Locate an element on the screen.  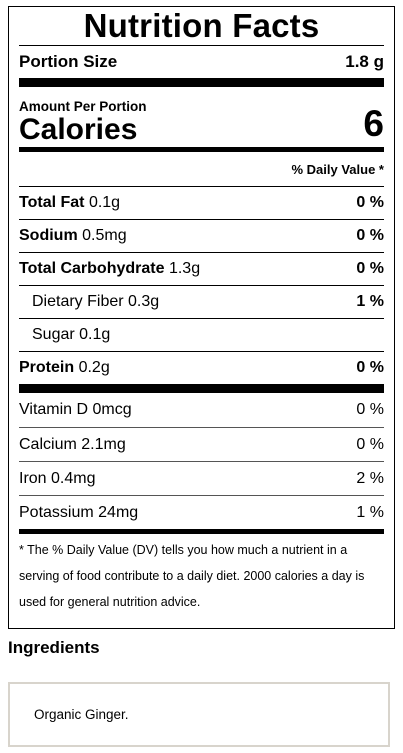
nutrient-row-protein: Protein 0.2g 0 % is located at coordinates (201, 367).